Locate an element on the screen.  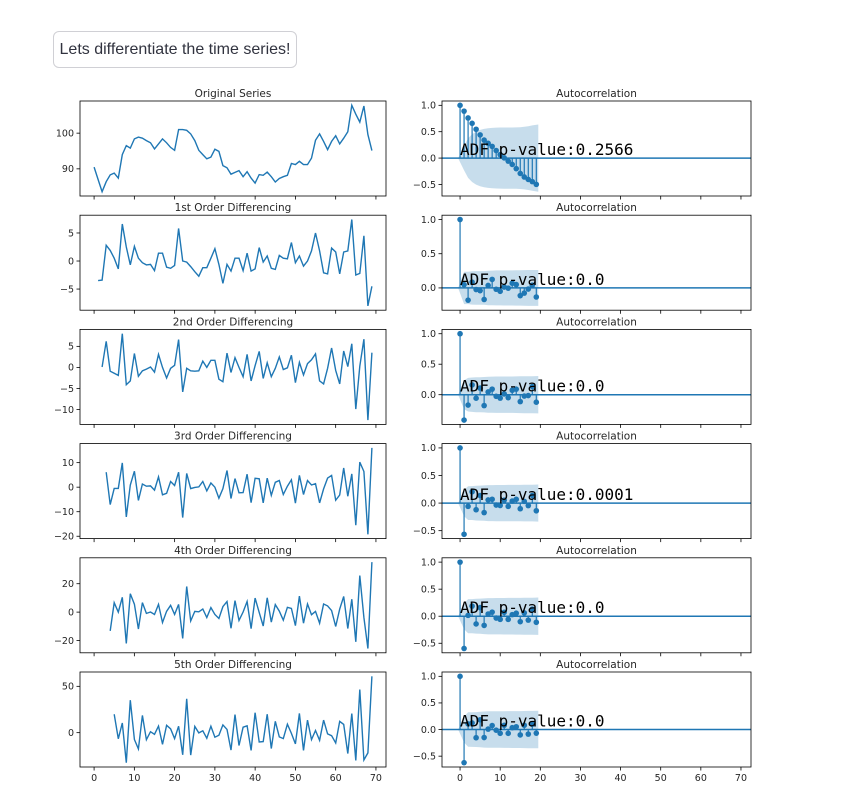
y-tick-label: −20 is located at coordinates (64, 537).